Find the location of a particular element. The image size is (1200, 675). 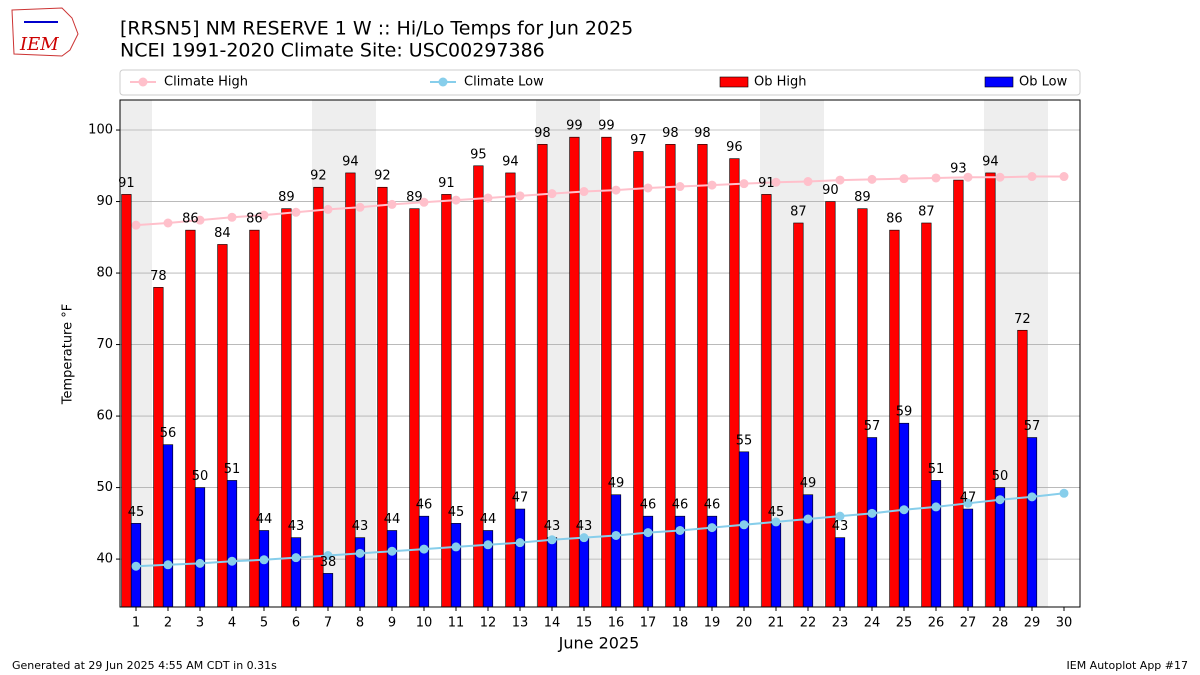

data-label: 44 is located at coordinates (264, 519).